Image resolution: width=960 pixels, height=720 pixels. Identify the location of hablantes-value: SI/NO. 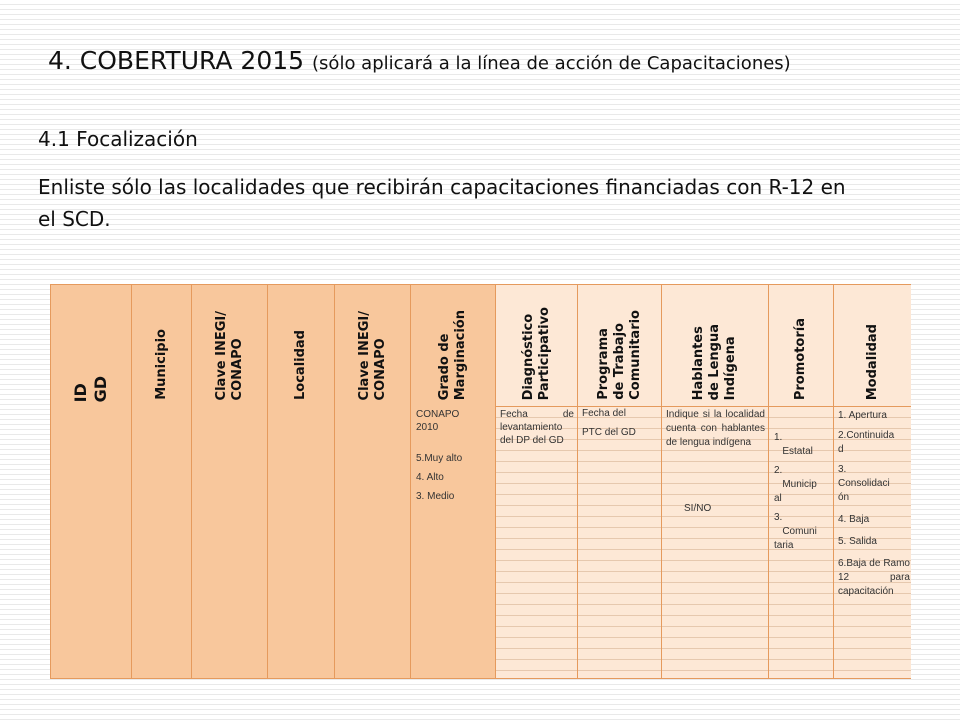
(698, 508).